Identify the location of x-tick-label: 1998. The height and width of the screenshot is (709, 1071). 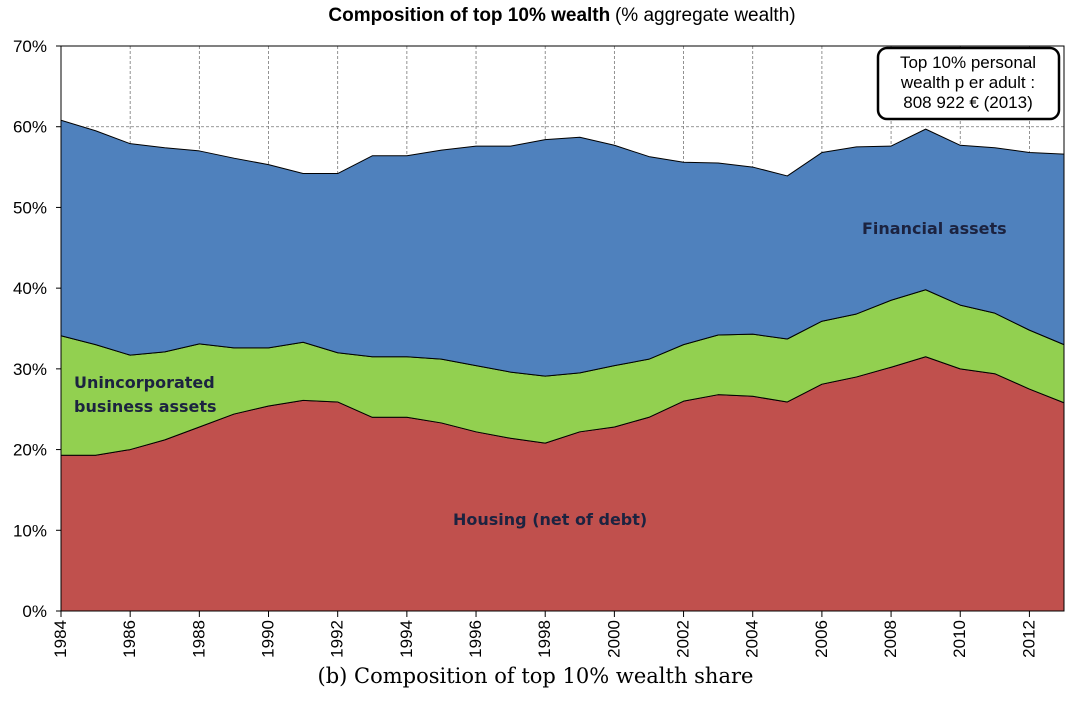
(544, 639).